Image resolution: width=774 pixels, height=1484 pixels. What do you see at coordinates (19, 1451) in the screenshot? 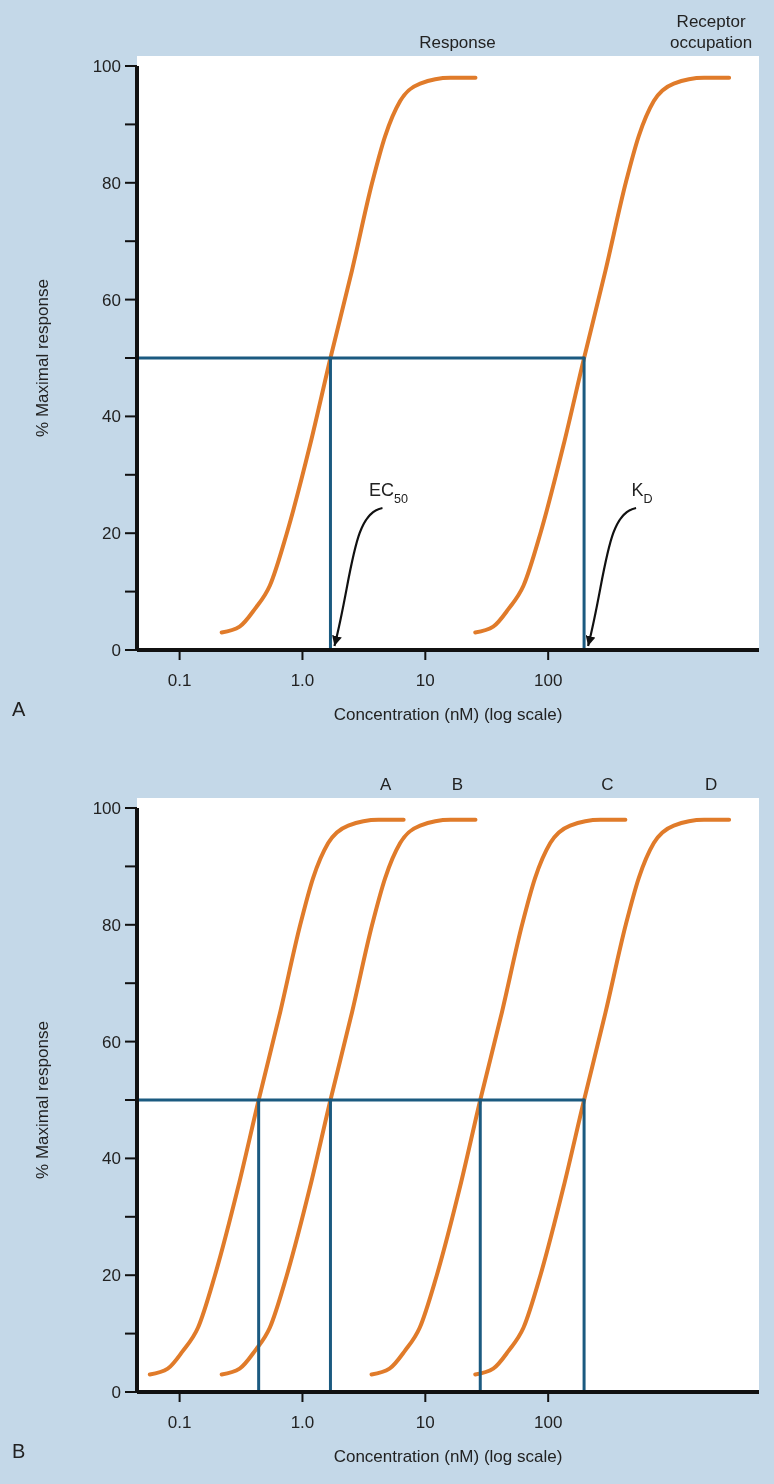
I see `text: B` at bounding box center [19, 1451].